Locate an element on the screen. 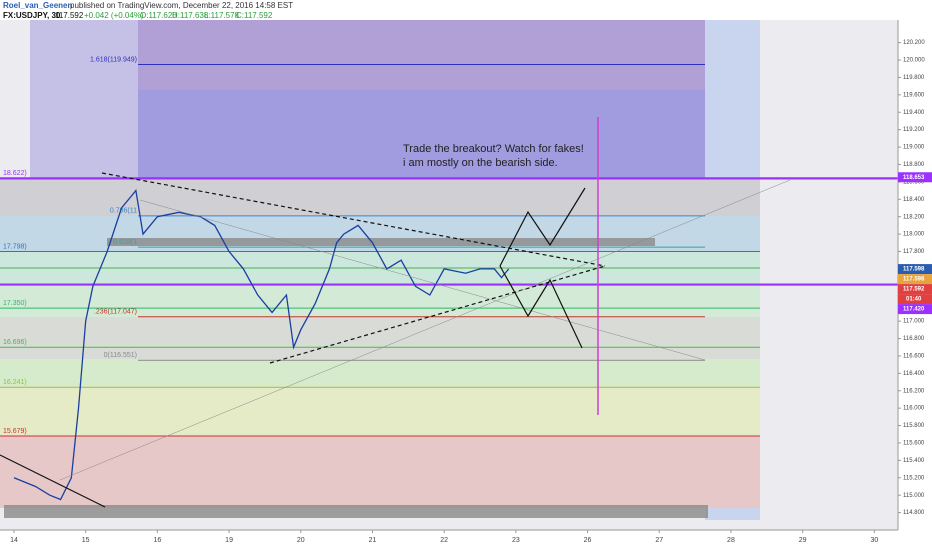  y-tick-label: 119.400 is located at coordinates (914, 113).